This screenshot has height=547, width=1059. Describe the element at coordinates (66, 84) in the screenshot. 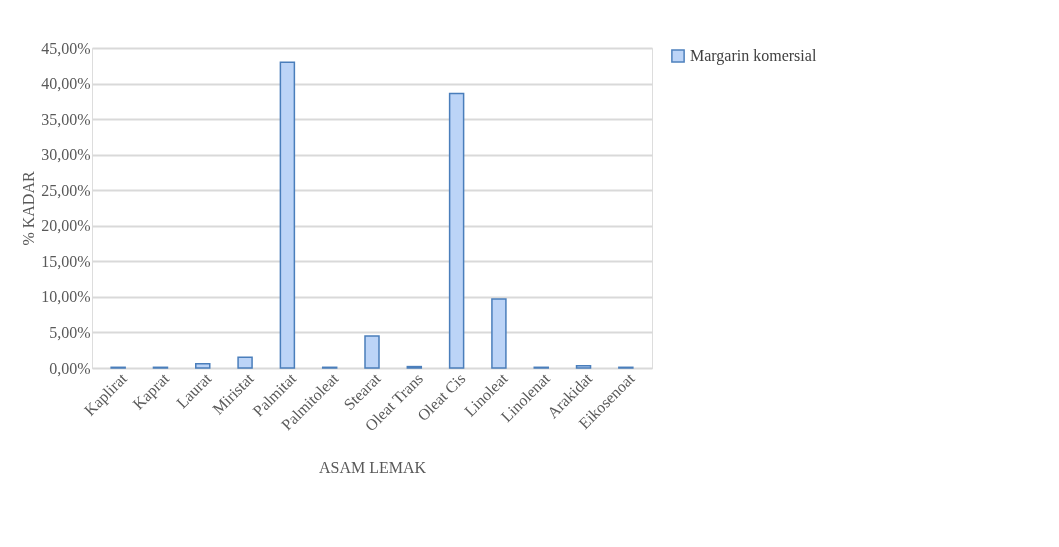

I see `y-tick-label: 40,00%` at that location.